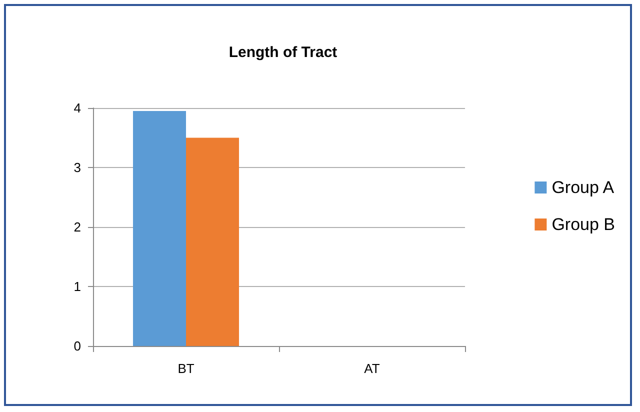 The height and width of the screenshot is (412, 640). What do you see at coordinates (283, 52) in the screenshot?
I see `chart-title: Length of Tract` at bounding box center [283, 52].